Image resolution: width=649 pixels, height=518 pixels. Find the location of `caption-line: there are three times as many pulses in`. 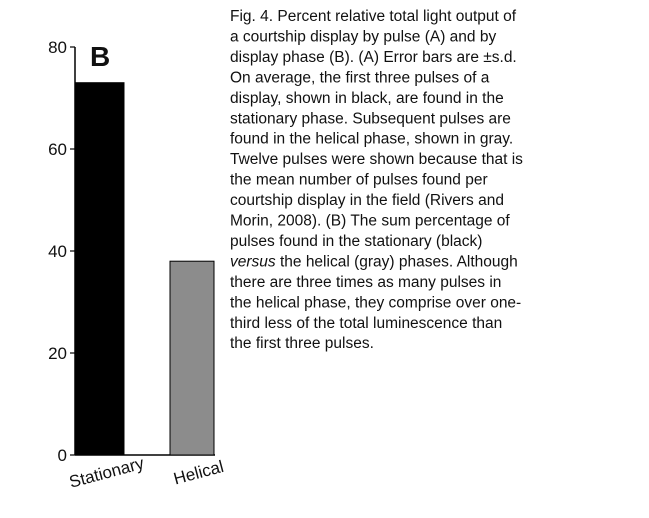

caption-line: there are three times as many pulses in is located at coordinates (365, 282).